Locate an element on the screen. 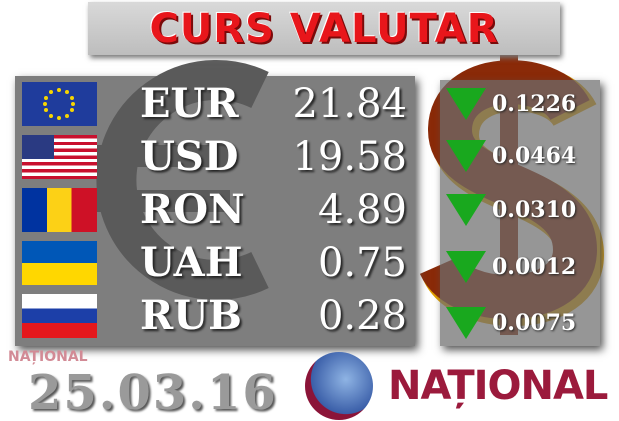  rate-value: 19.58 is located at coordinates (349, 157).